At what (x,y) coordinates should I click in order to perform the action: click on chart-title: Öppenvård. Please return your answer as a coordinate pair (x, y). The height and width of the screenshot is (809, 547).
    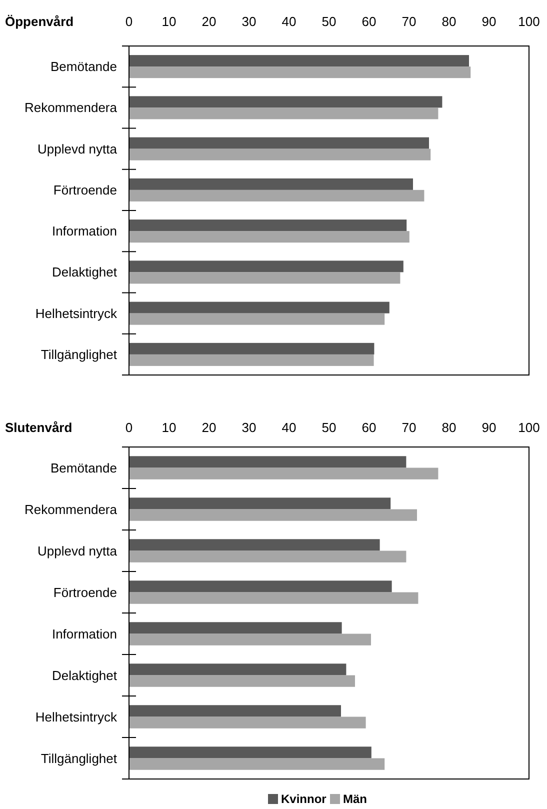
    Looking at the image, I should click on (39, 21).